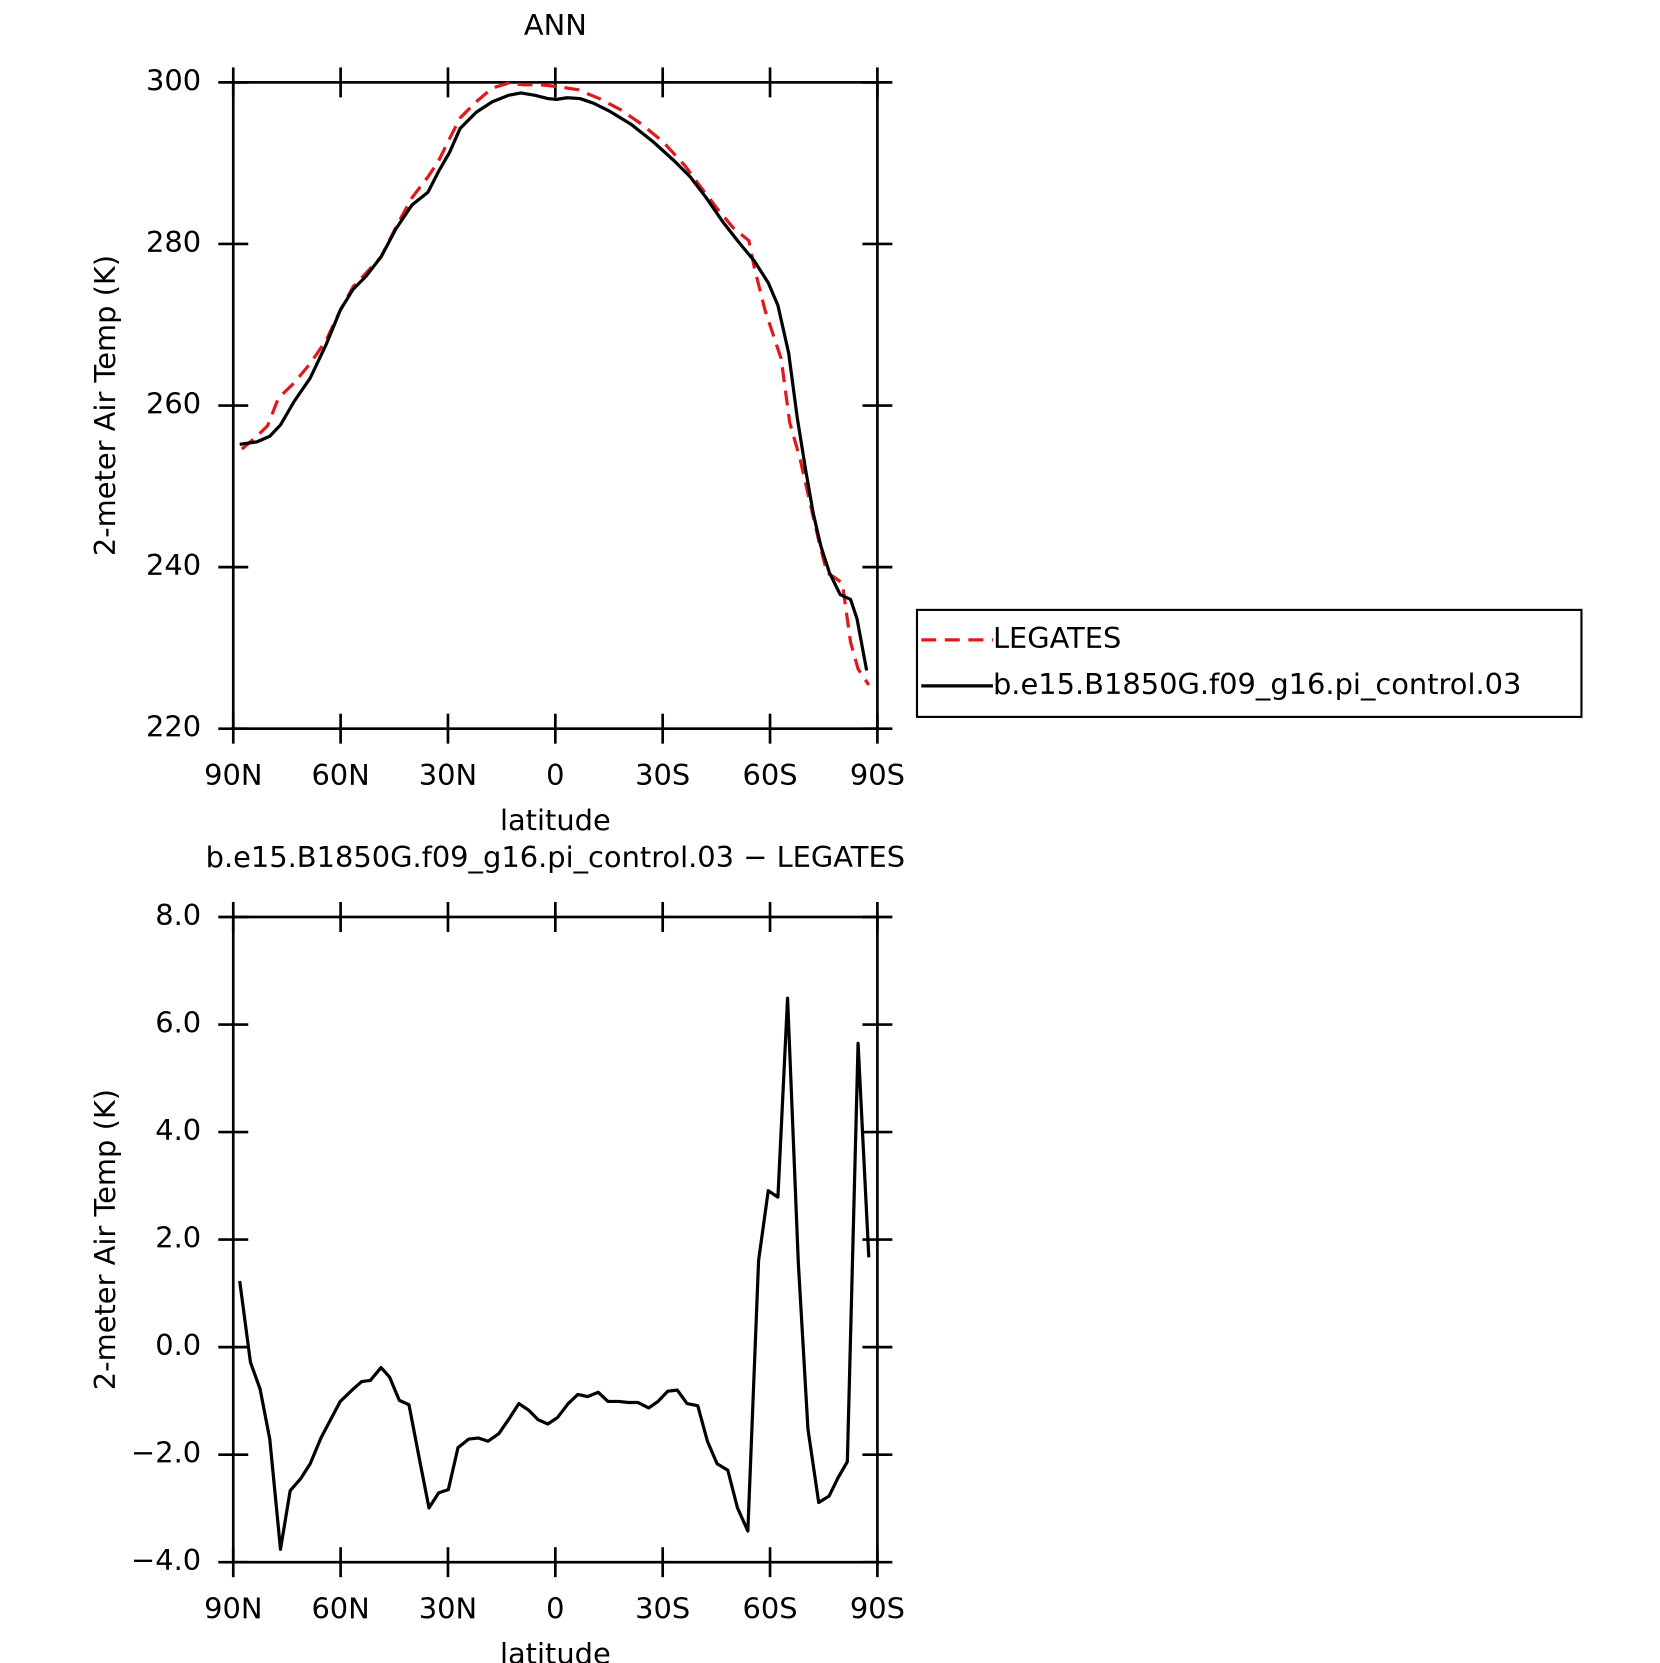 The height and width of the screenshot is (1663, 1660). Describe the element at coordinates (178, 1130) in the screenshot. I see `y-tick-label: 4.0` at that location.